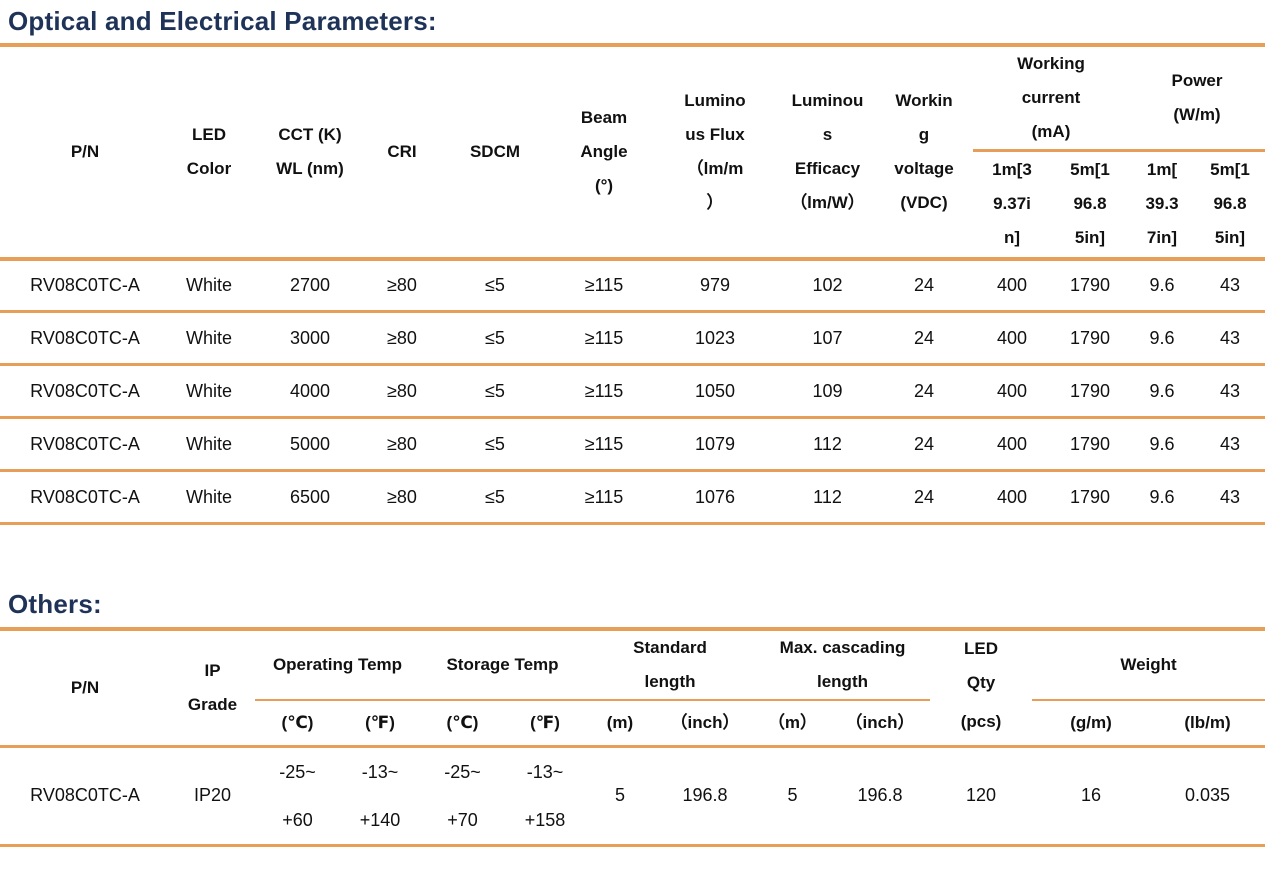 The width and height of the screenshot is (1265, 881). Describe the element at coordinates (1091, 724) in the screenshot. I see `subcolumn-weight-gm: (g/m)` at that location.